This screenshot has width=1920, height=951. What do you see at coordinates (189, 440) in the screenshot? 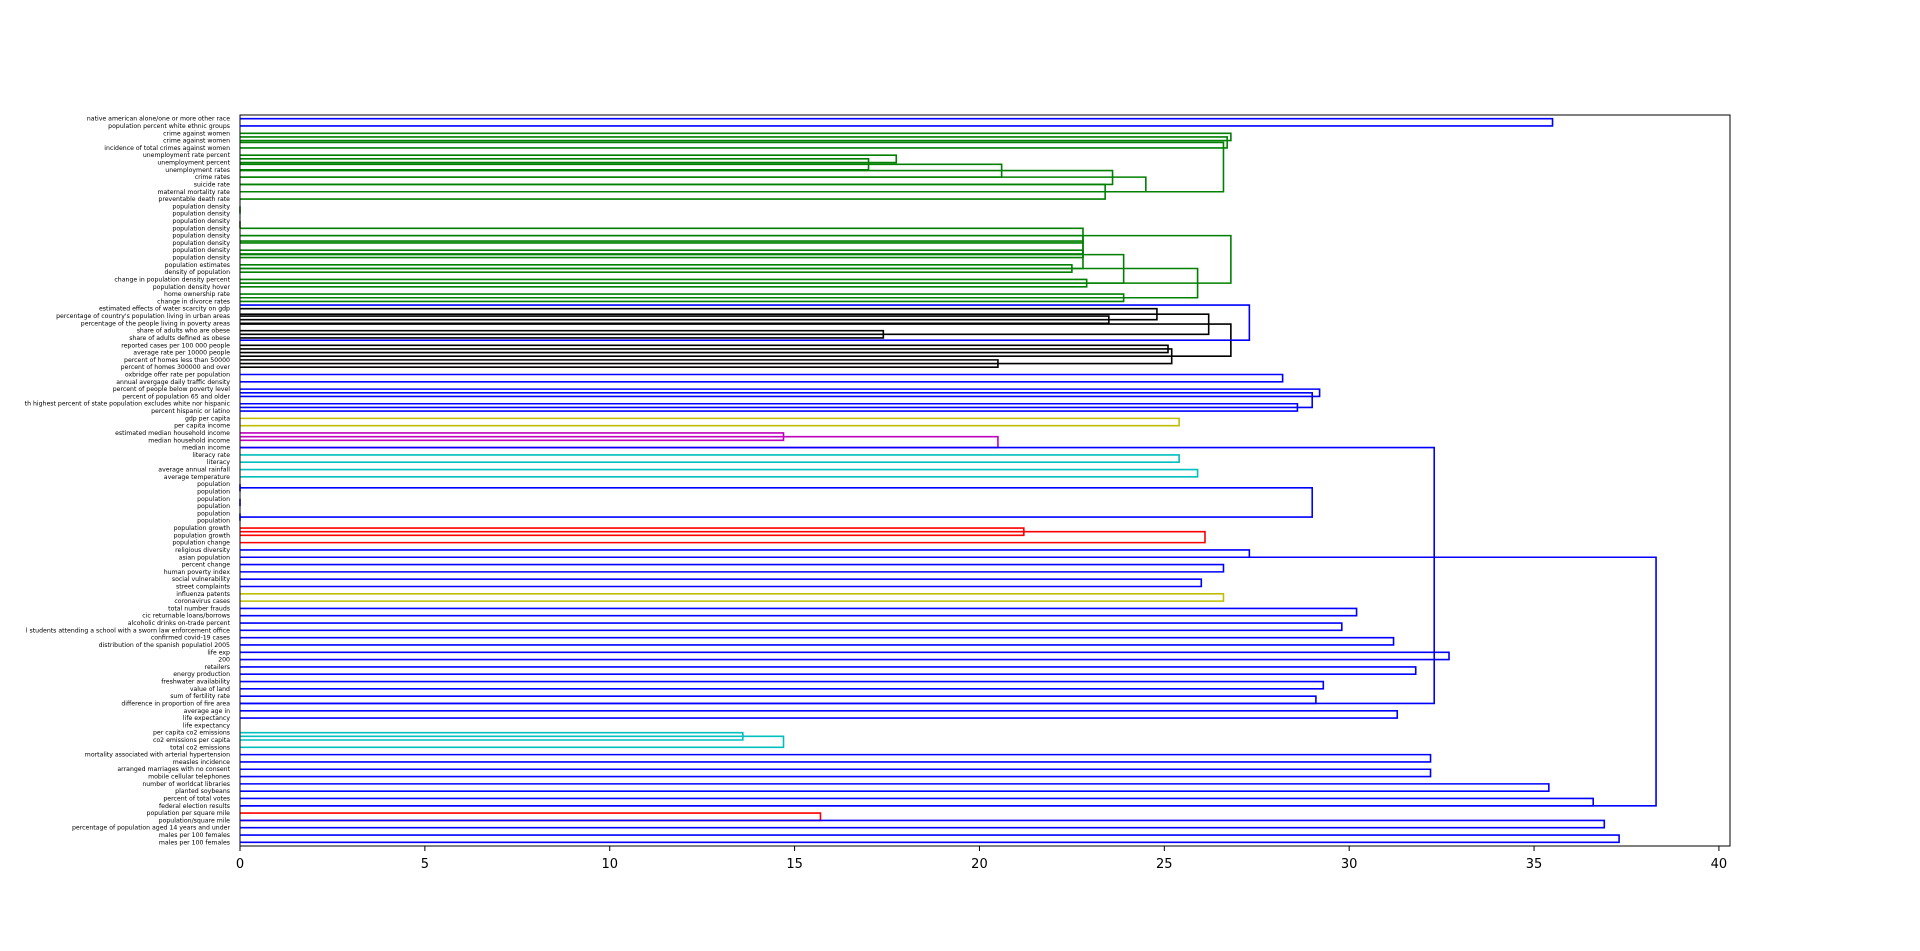
I see `leaf-label: median household income` at bounding box center [189, 440].